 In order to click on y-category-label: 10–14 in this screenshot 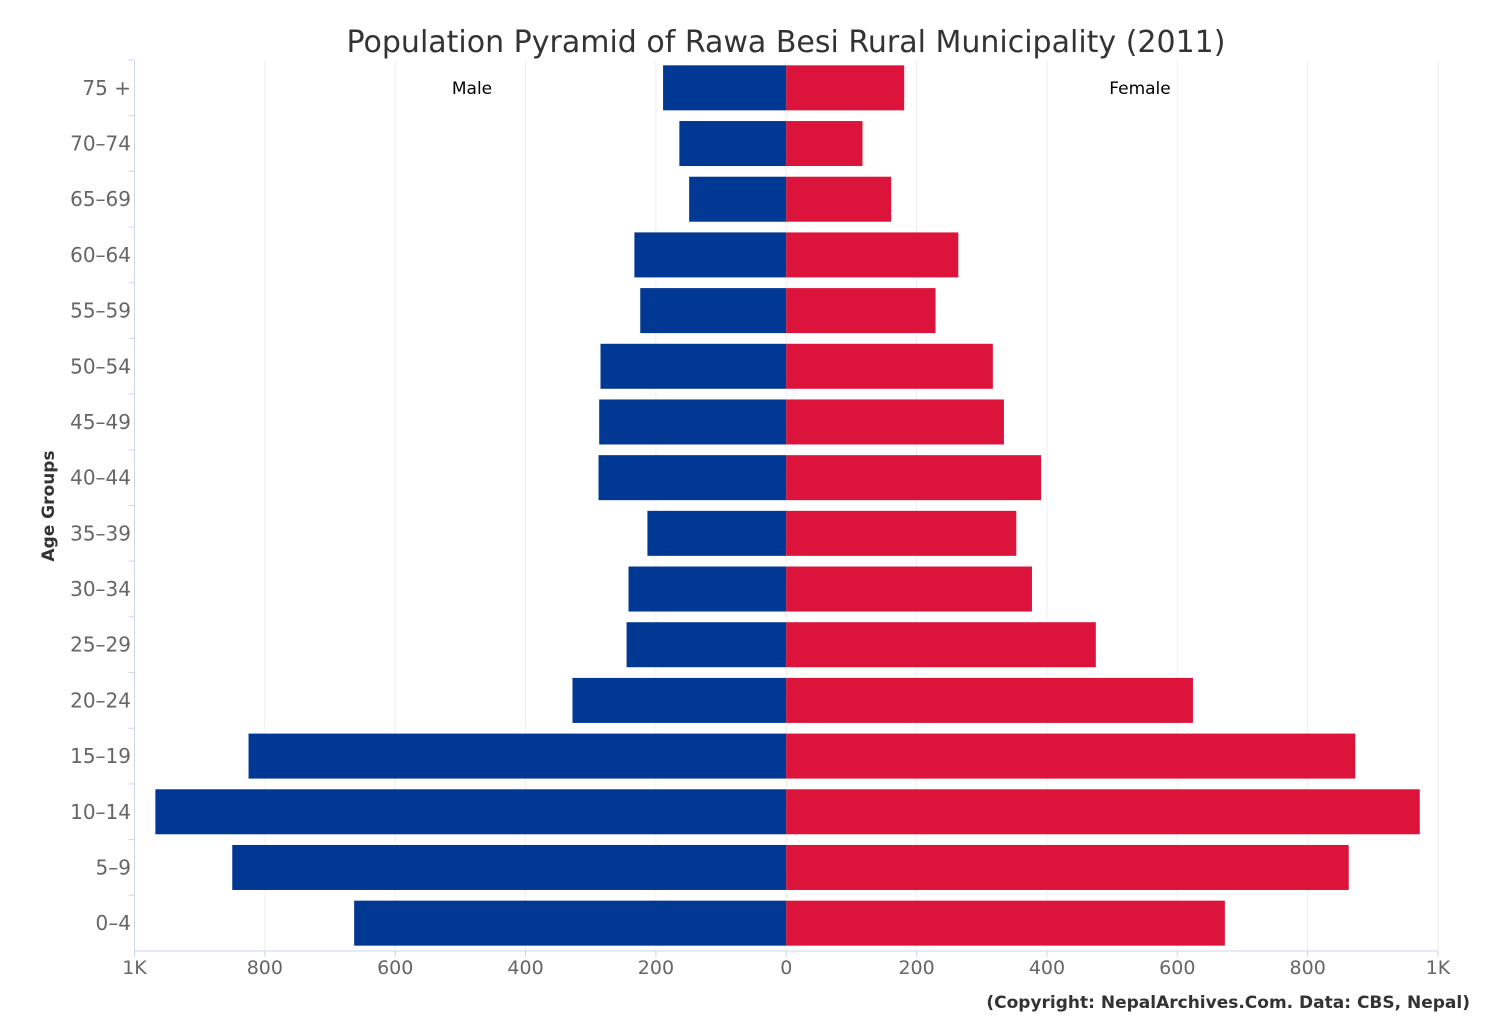, I will do `click(100, 812)`.